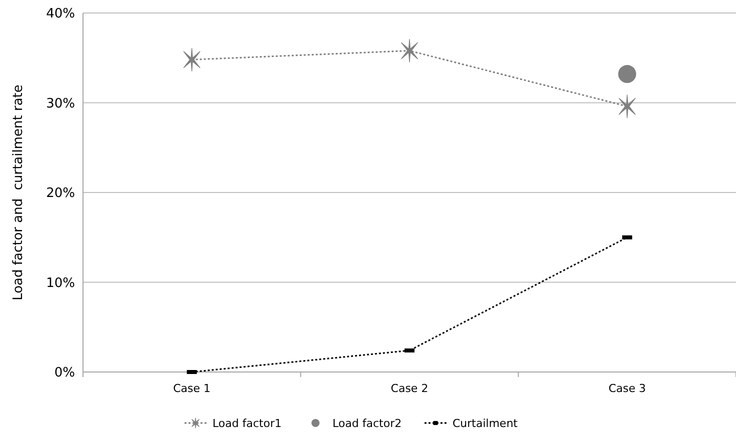 Image resolution: width=736 pixels, height=441 pixels. What do you see at coordinates (60, 283) in the screenshot?
I see `y-tick-label: 10%` at bounding box center [60, 283].